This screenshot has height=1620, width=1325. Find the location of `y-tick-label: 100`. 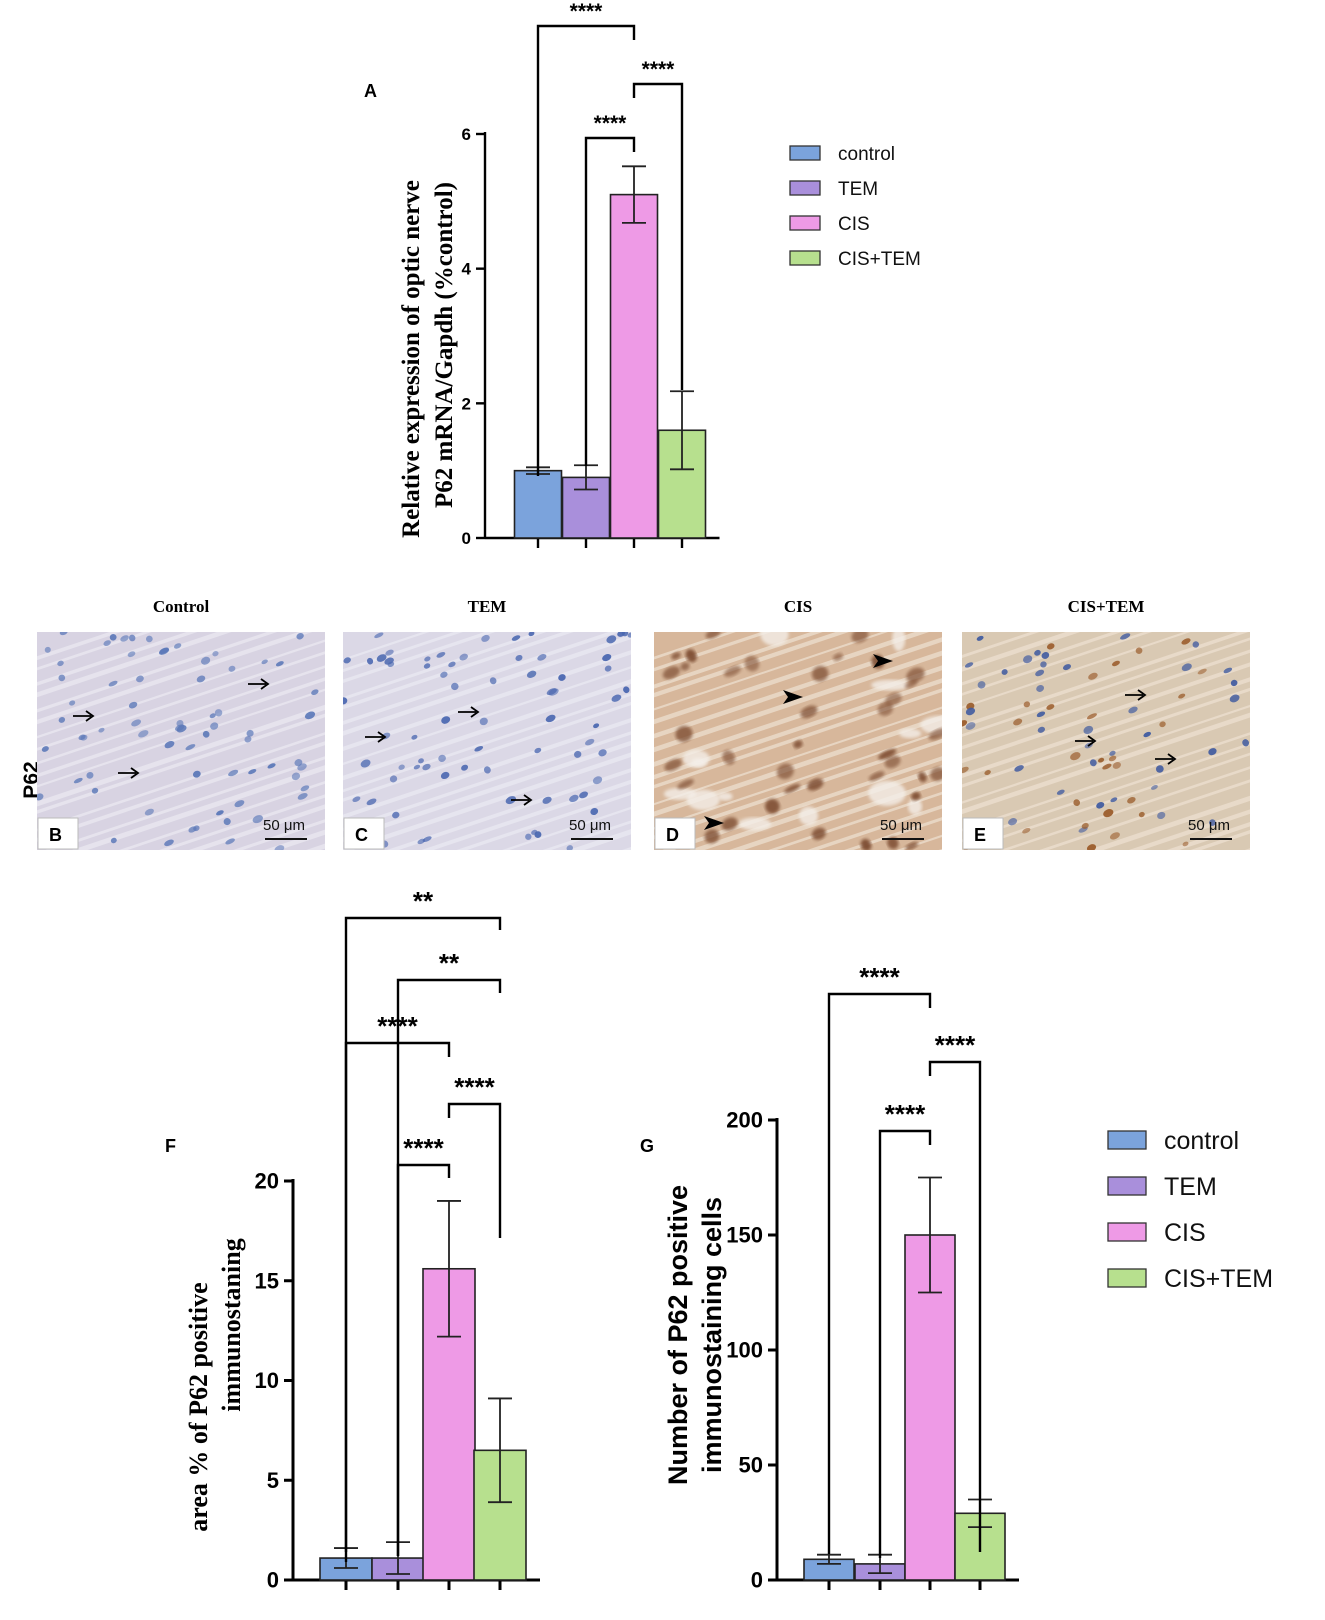

y-tick-label: 100 is located at coordinates (744, 1350).